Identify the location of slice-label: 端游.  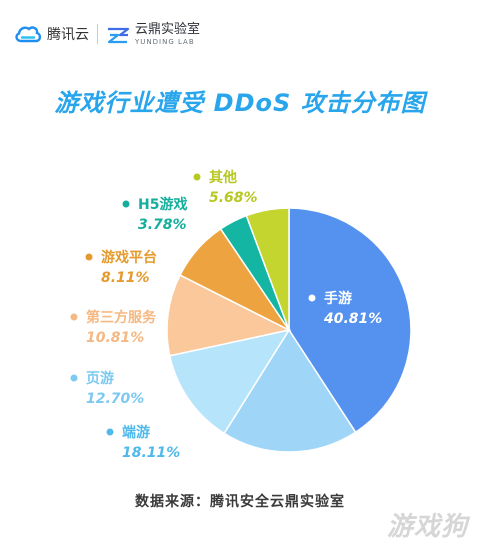
(136, 432).